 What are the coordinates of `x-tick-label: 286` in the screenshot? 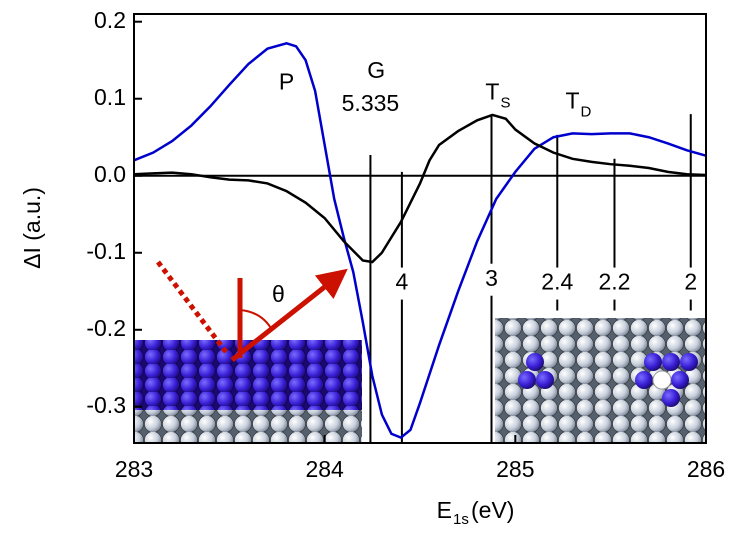 It's located at (706, 469).